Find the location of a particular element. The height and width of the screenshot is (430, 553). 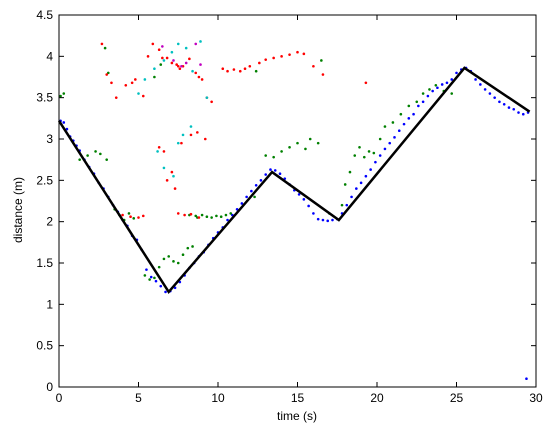

x-axis-label: time (s) is located at coordinates (297, 416).